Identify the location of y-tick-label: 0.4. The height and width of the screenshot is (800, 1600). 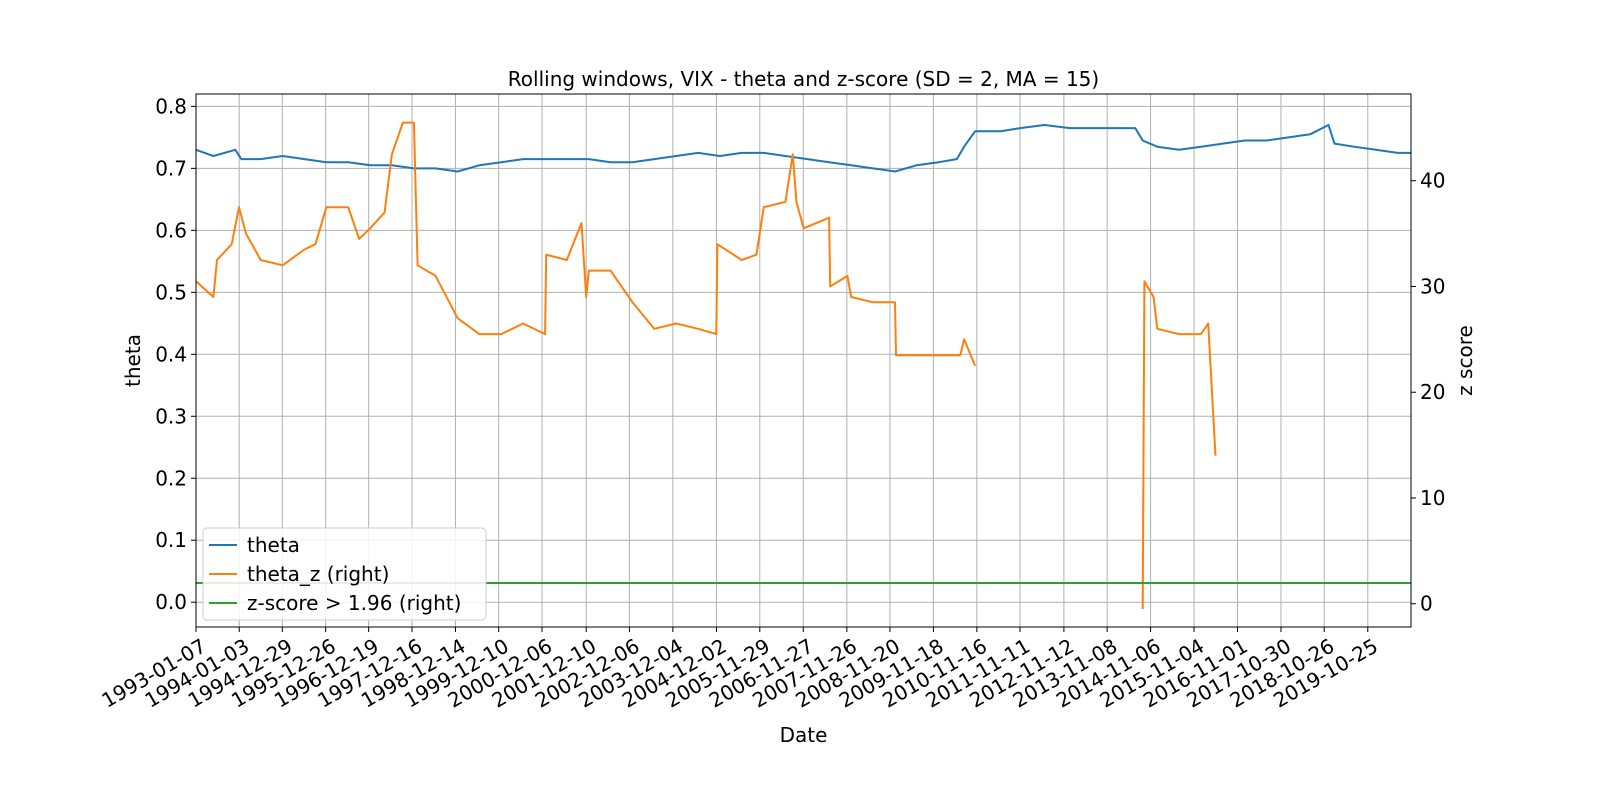
(171, 354).